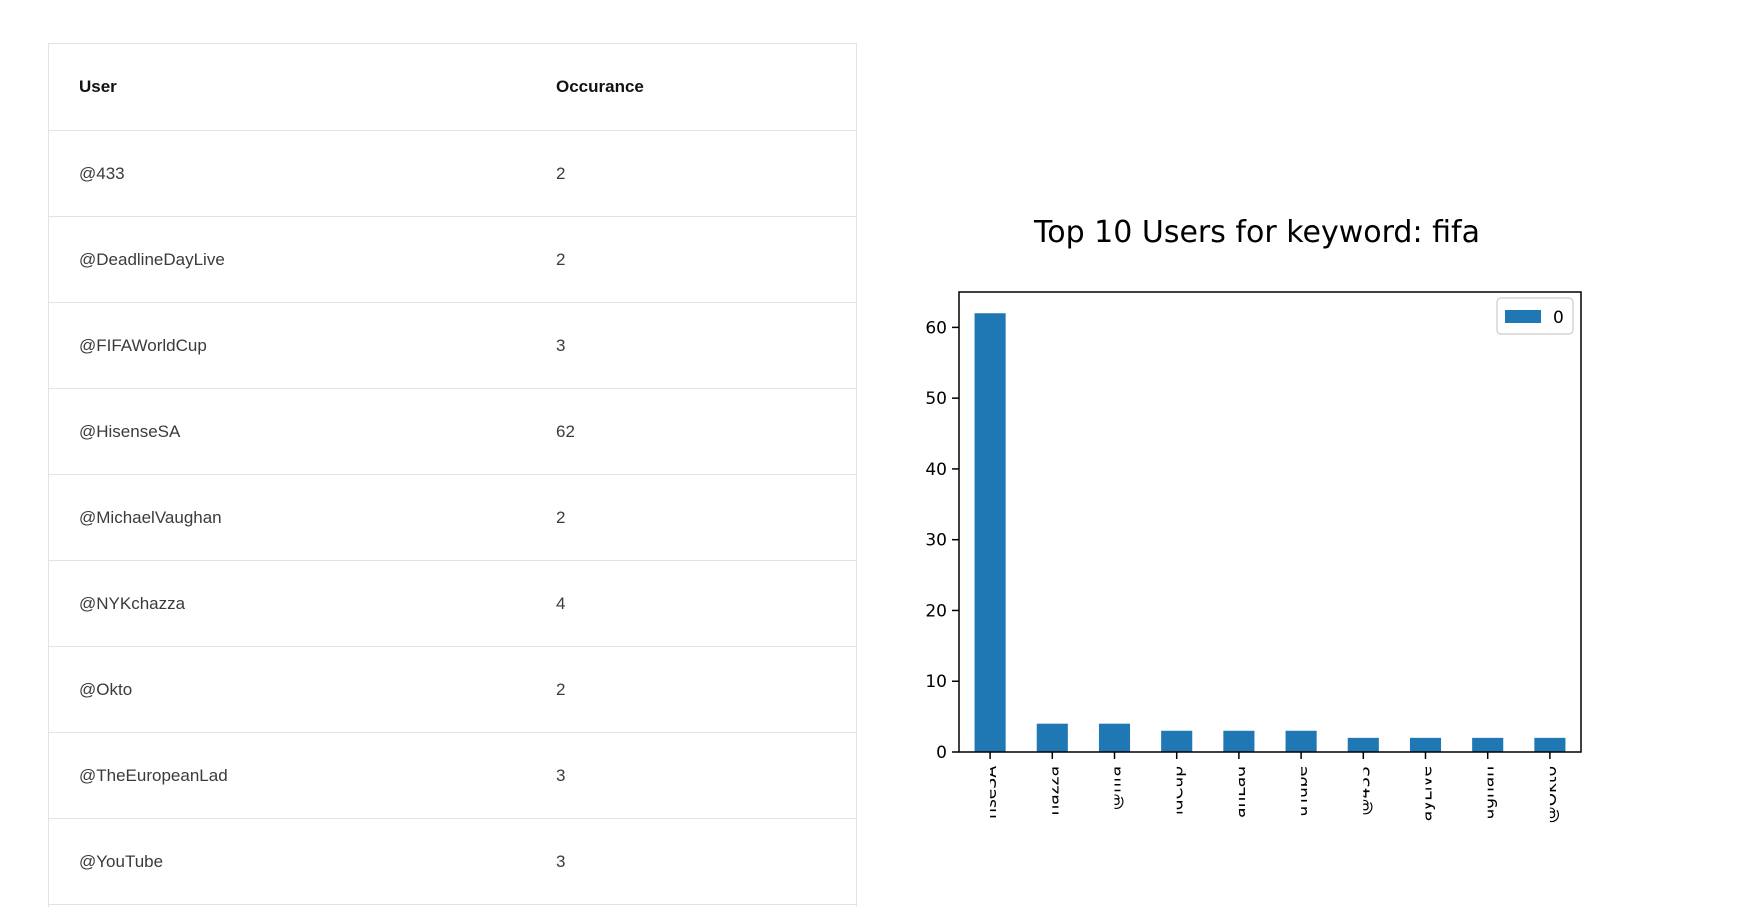 The height and width of the screenshot is (907, 1742). Describe the element at coordinates (936, 328) in the screenshot. I see `y-tick-label-6: 60` at that location.